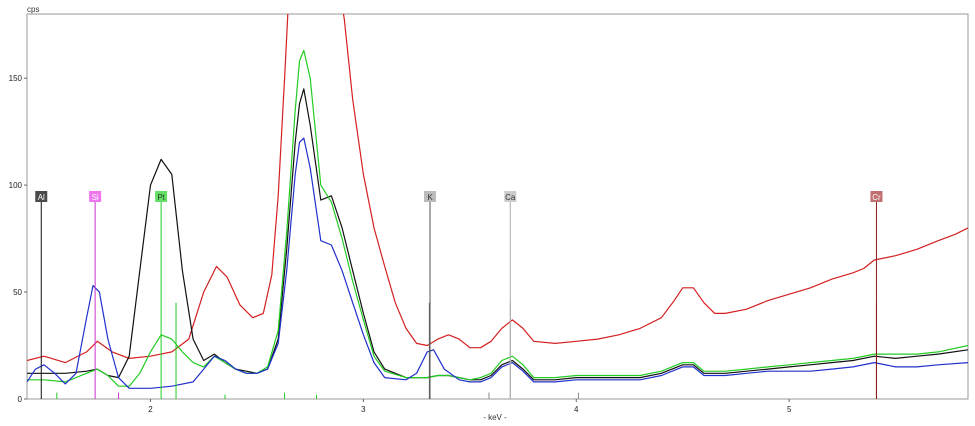 The width and height of the screenshot is (975, 426). I want to click on element-label-si: Si, so click(95, 197).